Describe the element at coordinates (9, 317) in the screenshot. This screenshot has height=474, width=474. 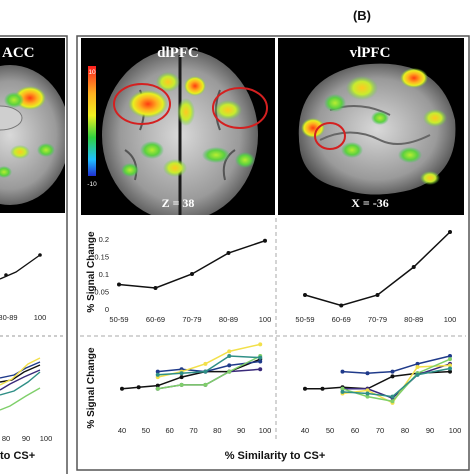
I see `acc-mid-tick-1: 80-89` at that location.